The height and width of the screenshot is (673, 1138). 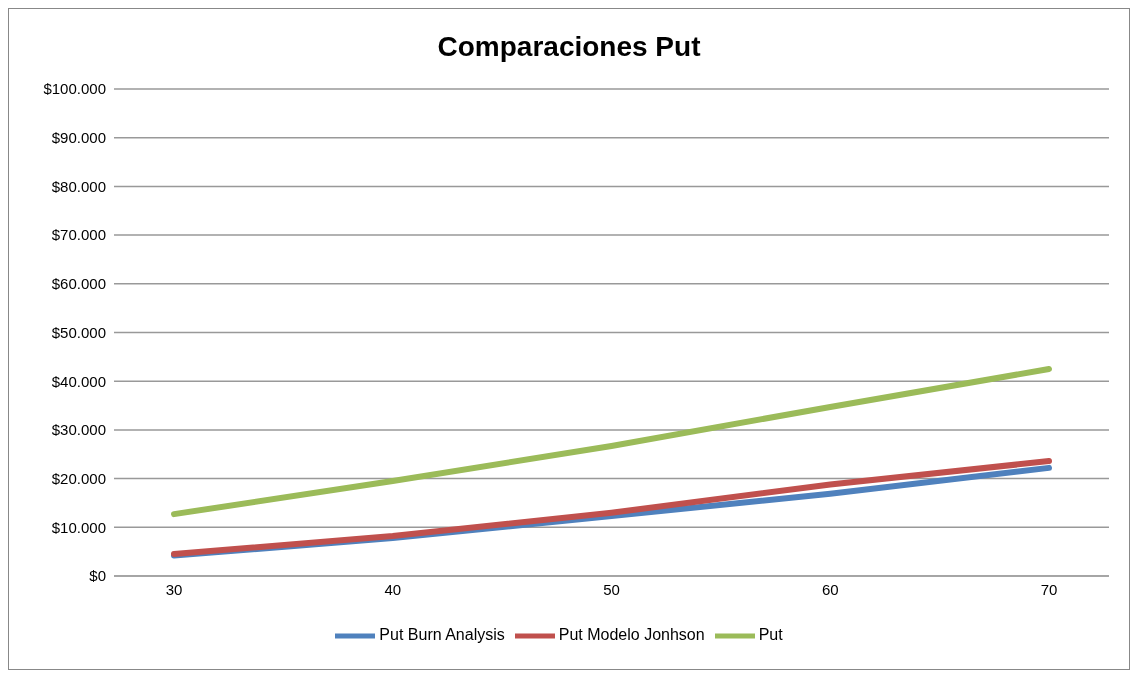 What do you see at coordinates (569, 47) in the screenshot?
I see `chart-title: Comparaciones Put` at bounding box center [569, 47].